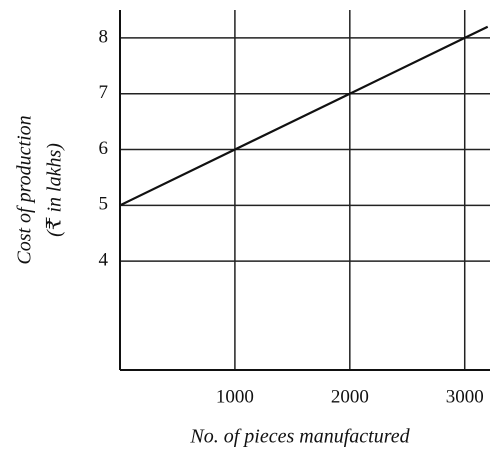 The height and width of the screenshot is (456, 495). I want to click on y-axis-label: Cost of production, so click(25, 189).